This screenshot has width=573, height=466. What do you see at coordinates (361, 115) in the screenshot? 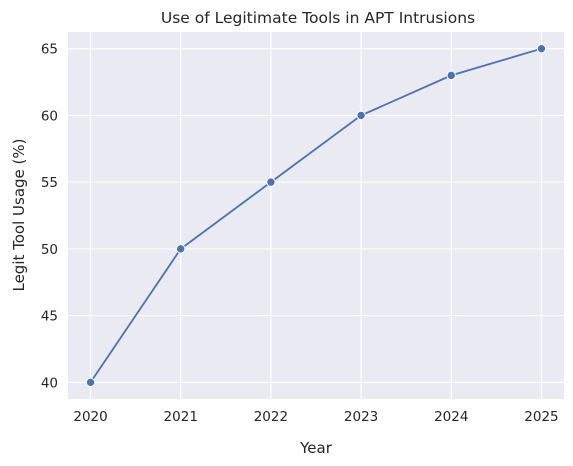
I see `data-point-2023` at bounding box center [361, 115].